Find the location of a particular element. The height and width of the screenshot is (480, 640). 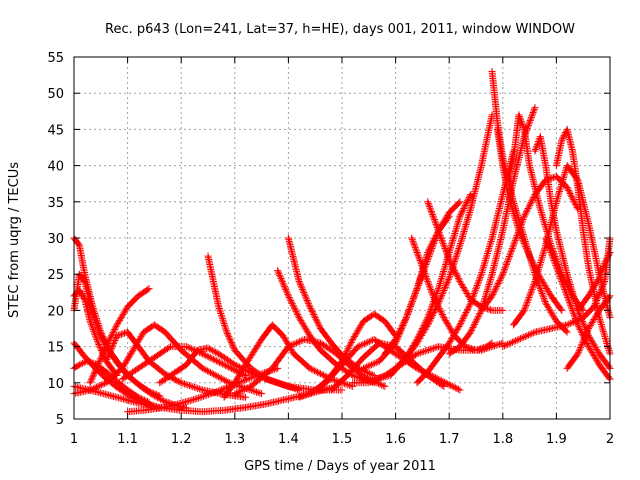

x-tick-label: 1.5 is located at coordinates (342, 439).